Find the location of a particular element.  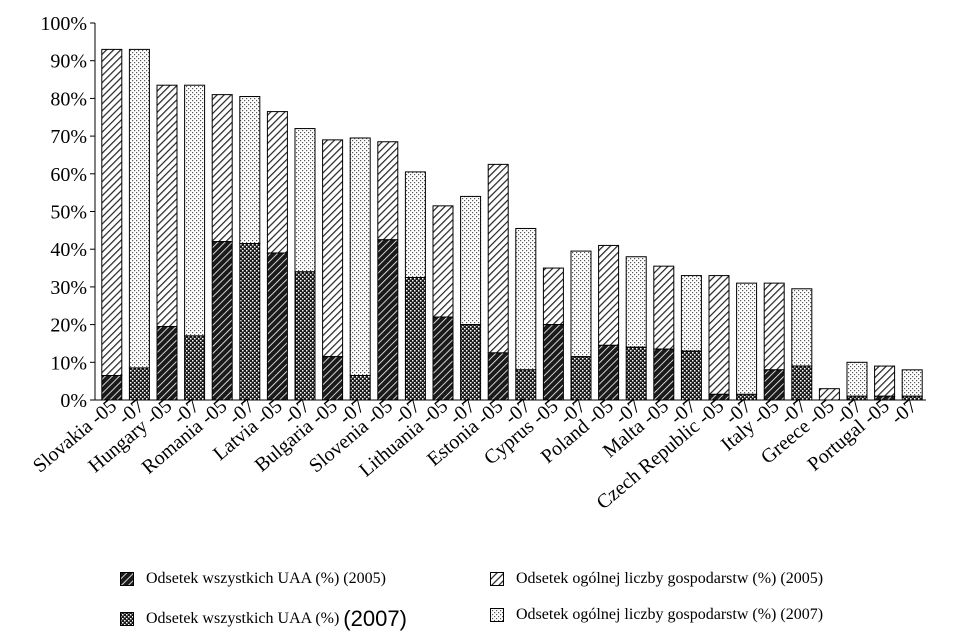

y-tick-label: 90% is located at coordinates (68, 62).